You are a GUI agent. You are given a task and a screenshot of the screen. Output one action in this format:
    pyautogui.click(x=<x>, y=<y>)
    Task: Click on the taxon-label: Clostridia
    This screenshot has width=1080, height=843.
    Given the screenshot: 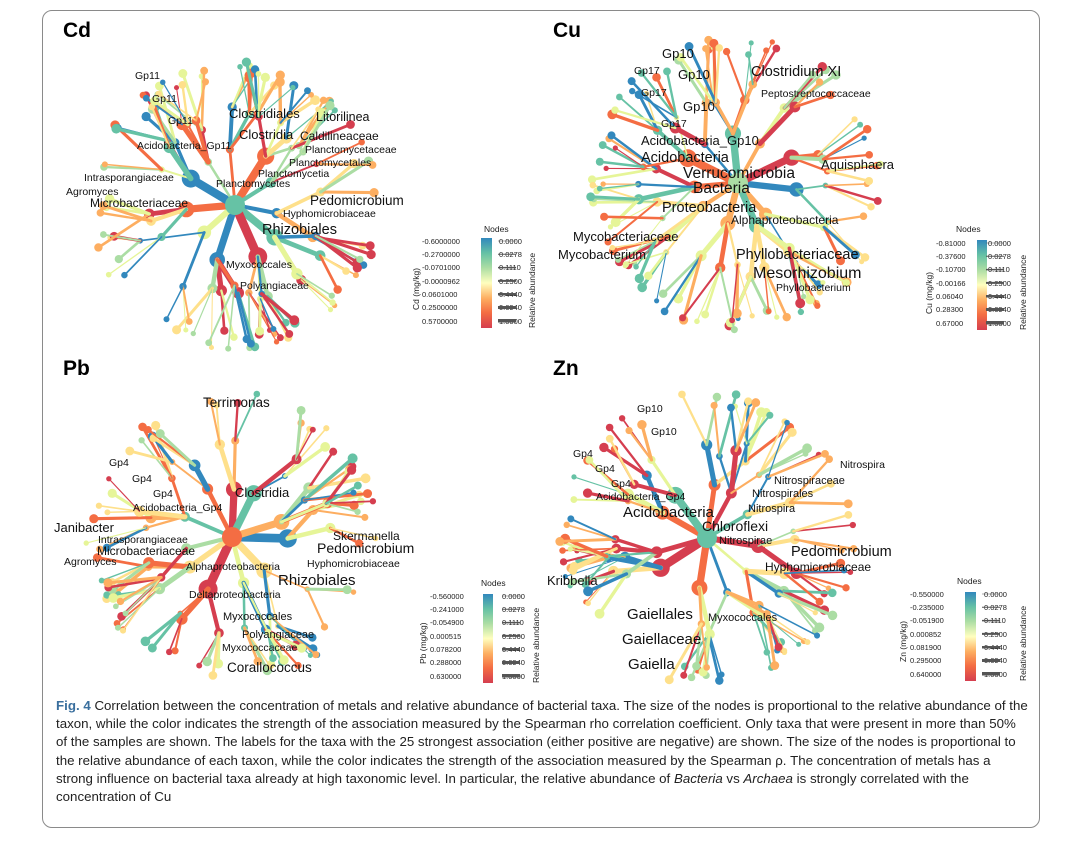 What is the action you would take?
    pyautogui.click(x=266, y=134)
    